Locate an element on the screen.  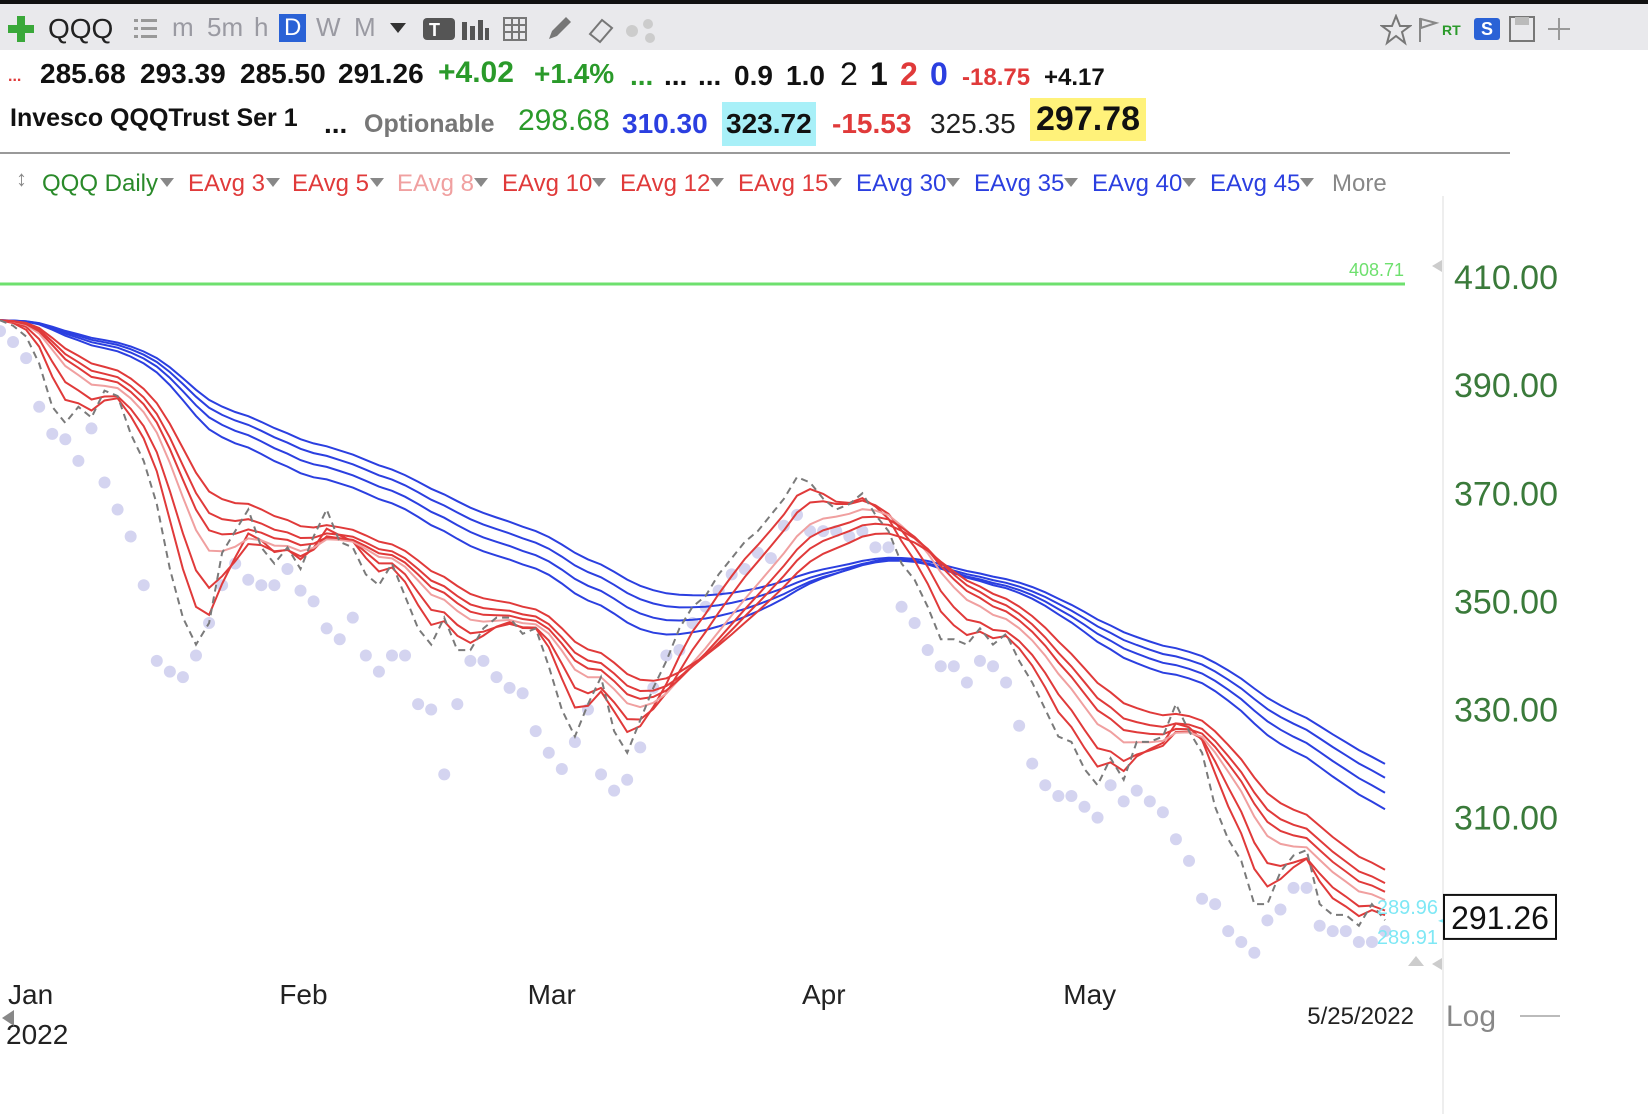
text-tool-icon: T is located at coordinates (439, 29).